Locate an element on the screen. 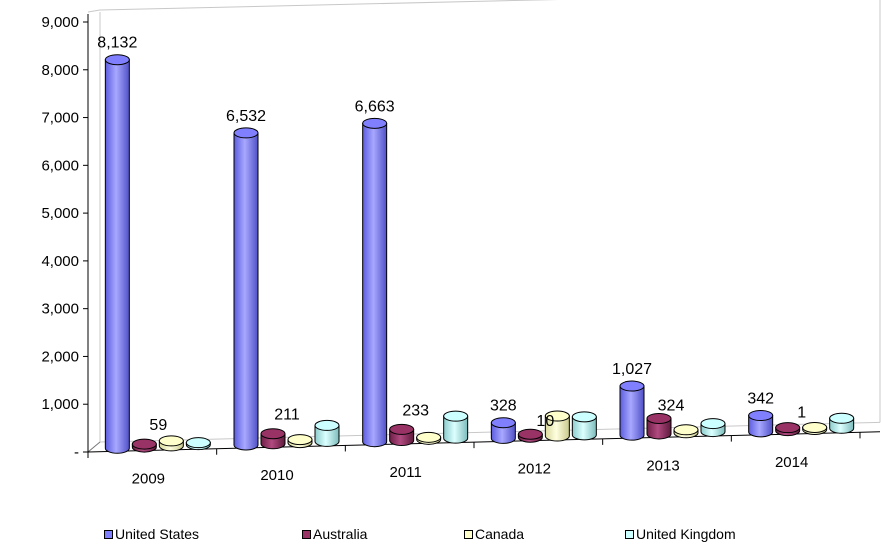 The height and width of the screenshot is (546, 881). bar-australia-2010 is located at coordinates (273, 439).